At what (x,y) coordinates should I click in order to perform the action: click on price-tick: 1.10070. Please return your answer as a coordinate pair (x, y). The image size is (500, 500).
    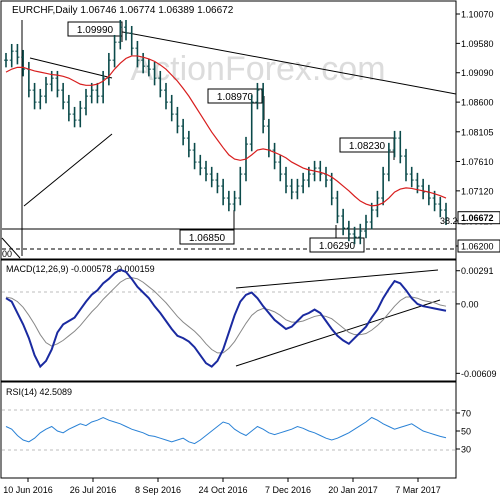
    Looking at the image, I should click on (475, 14).